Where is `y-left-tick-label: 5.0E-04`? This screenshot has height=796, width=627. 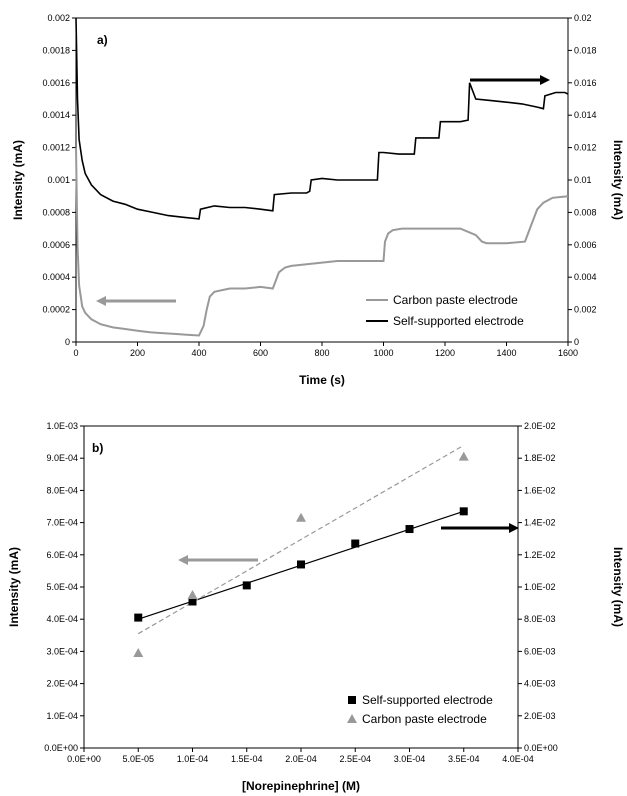
y-left-tick-label: 5.0E-04 is located at coordinates (62, 587).